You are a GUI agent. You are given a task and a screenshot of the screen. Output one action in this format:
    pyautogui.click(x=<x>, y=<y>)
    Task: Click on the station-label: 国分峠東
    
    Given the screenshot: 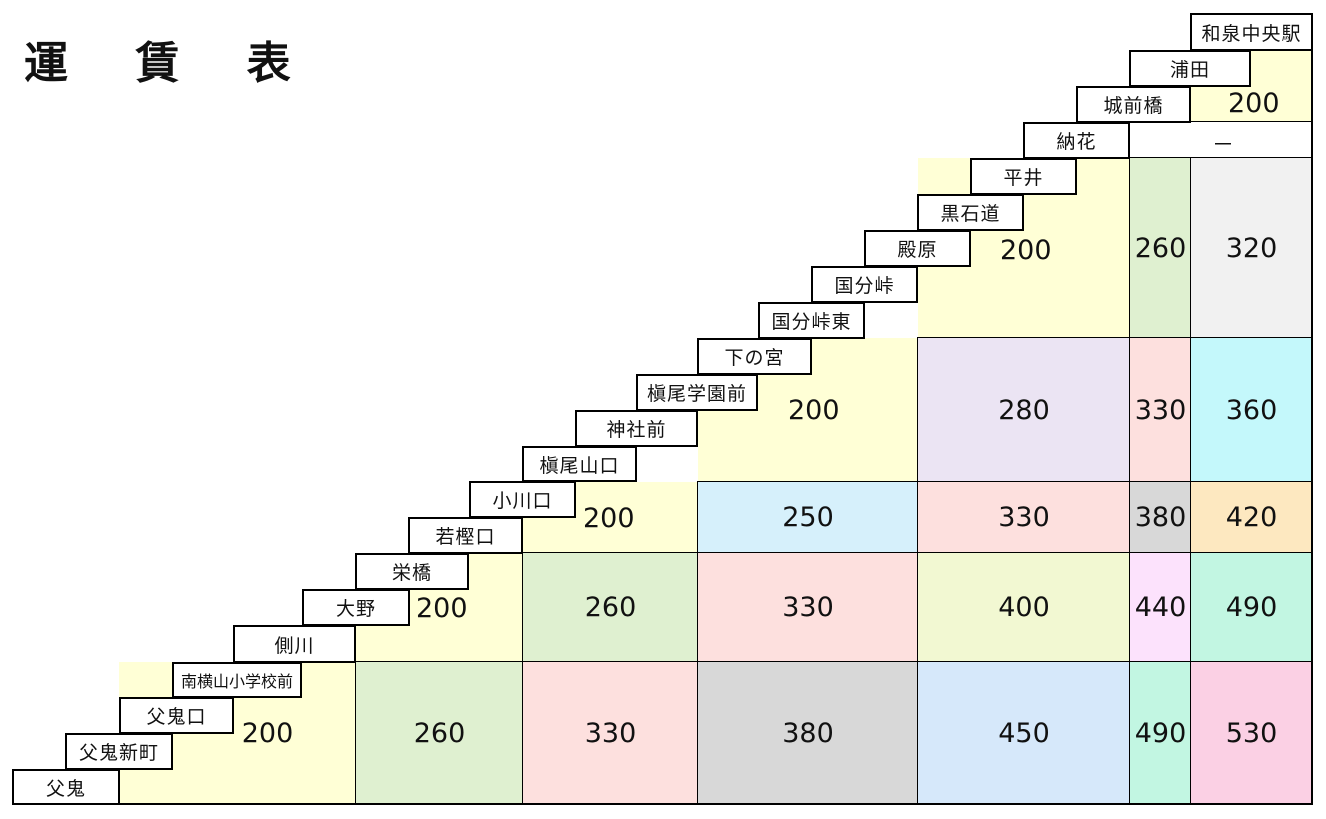 What is the action you would take?
    pyautogui.click(x=811, y=320)
    